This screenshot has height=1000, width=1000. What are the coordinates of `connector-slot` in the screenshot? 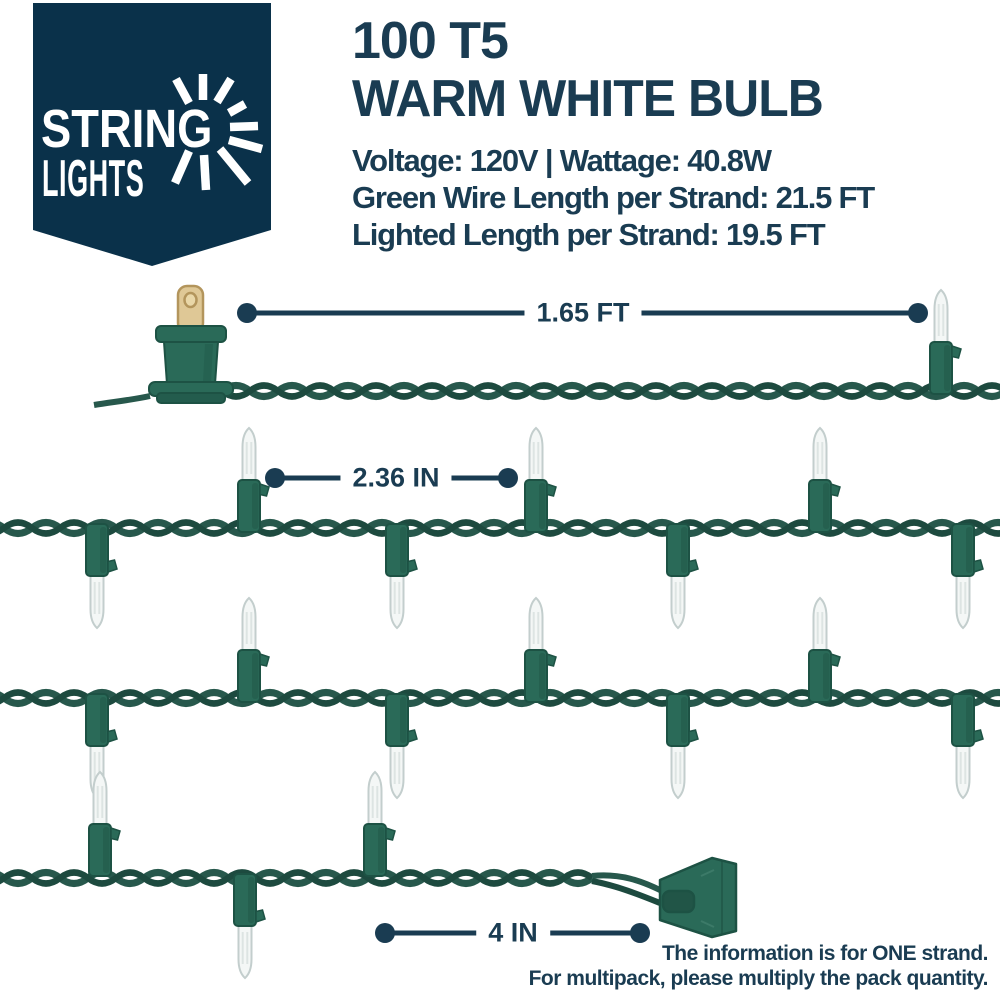 It's located at (678, 901).